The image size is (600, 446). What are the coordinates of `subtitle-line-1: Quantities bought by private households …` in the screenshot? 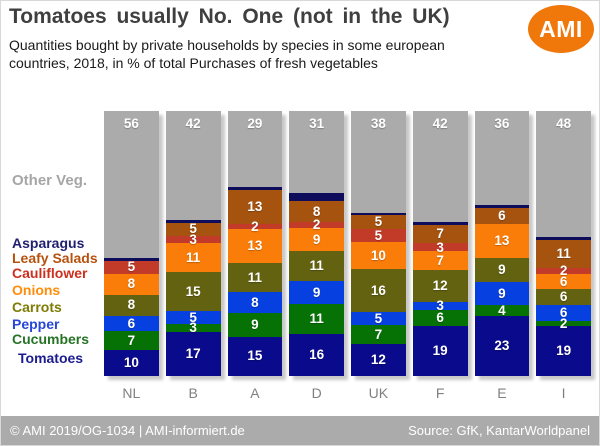 It's located at (227, 45).